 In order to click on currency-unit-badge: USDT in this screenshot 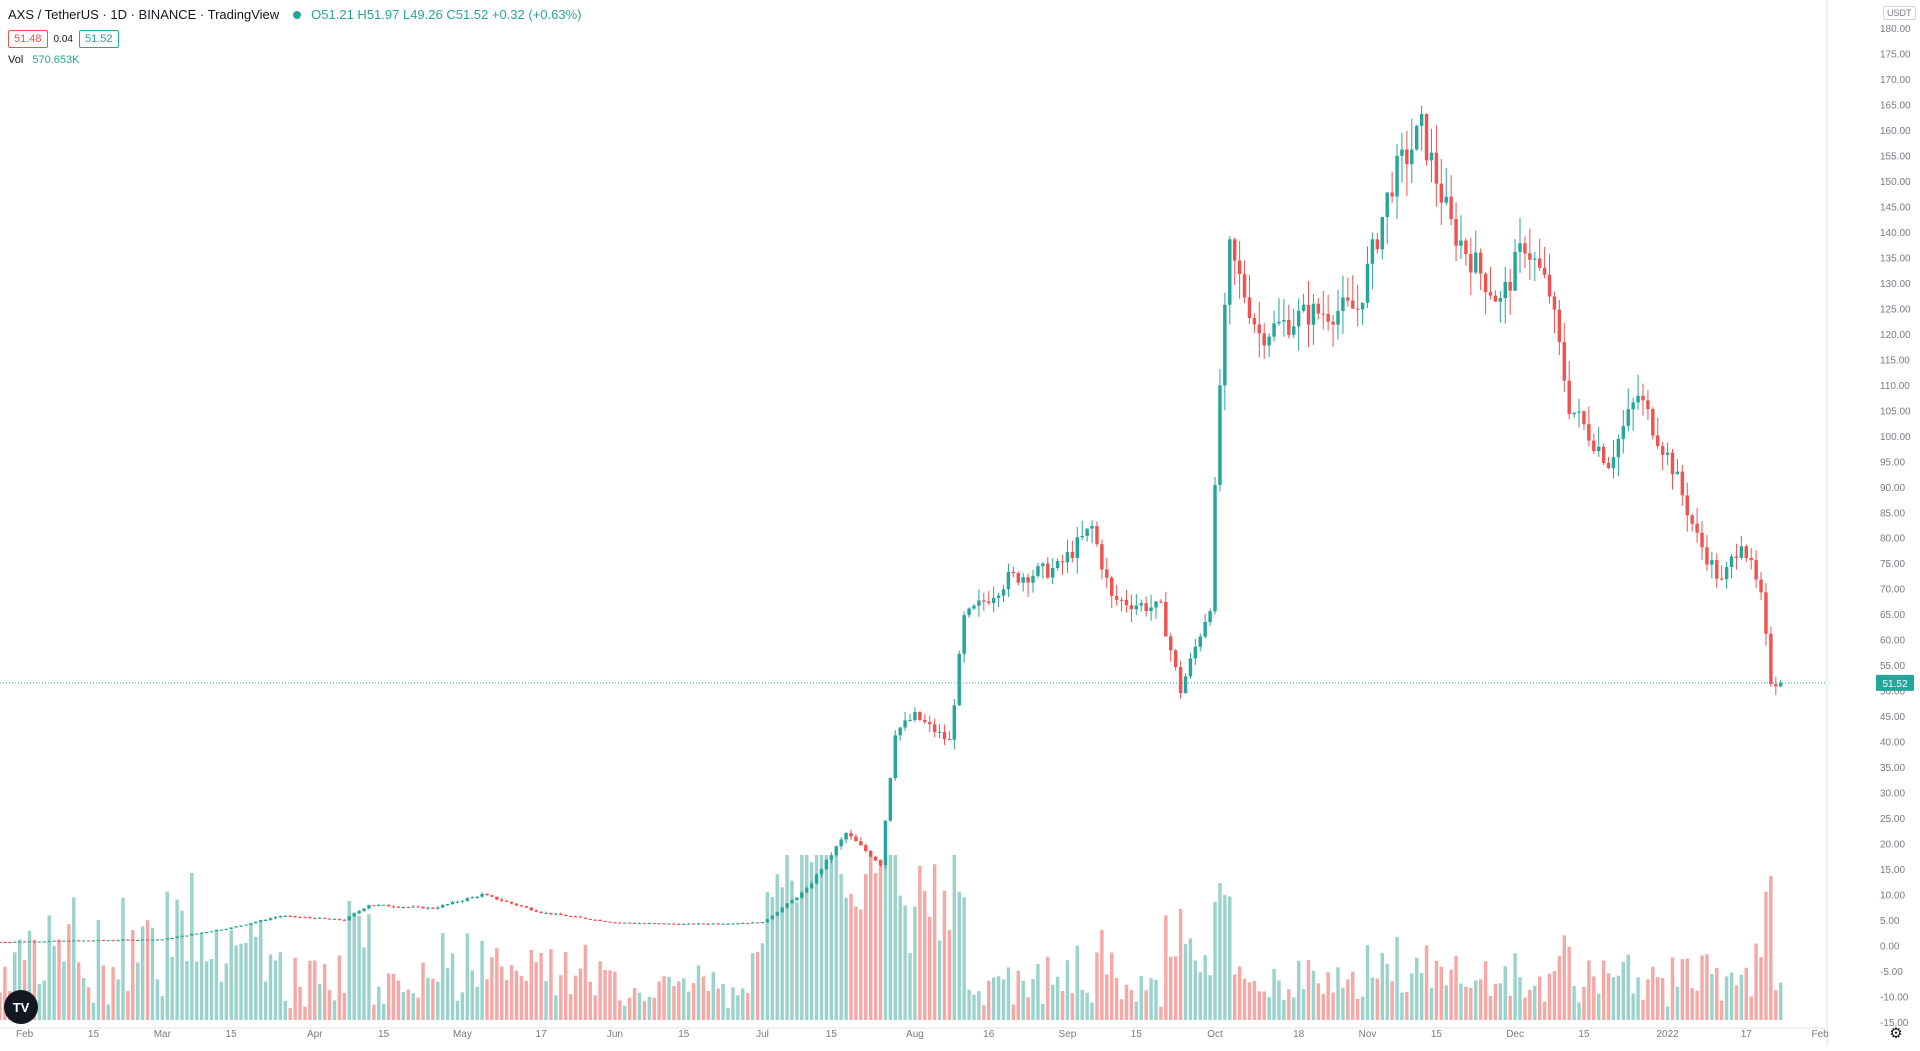, I will do `click(1899, 13)`.